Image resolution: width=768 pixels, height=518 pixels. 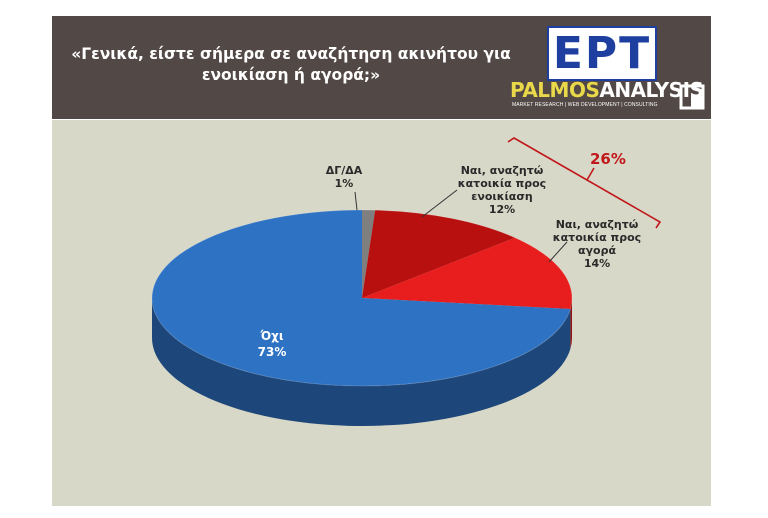 I want to click on label-buy: Ναι, αναζητώ κατοικία προς αγορά 14%, so click(x=597, y=244).